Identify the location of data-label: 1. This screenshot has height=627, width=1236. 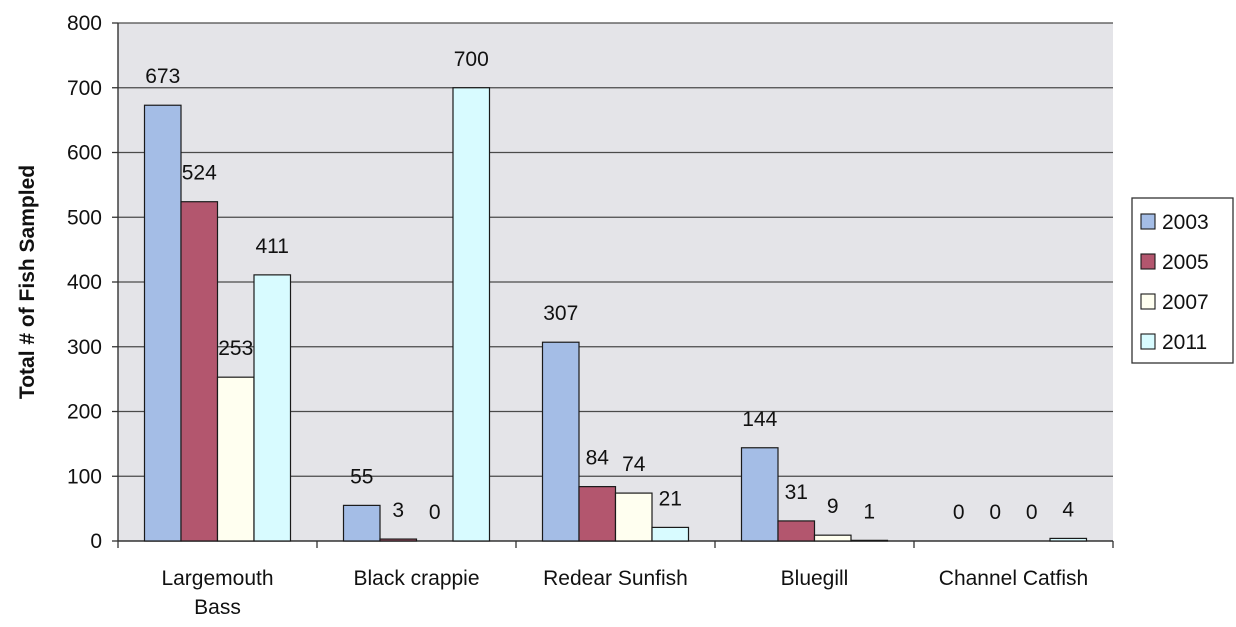
(869, 511).